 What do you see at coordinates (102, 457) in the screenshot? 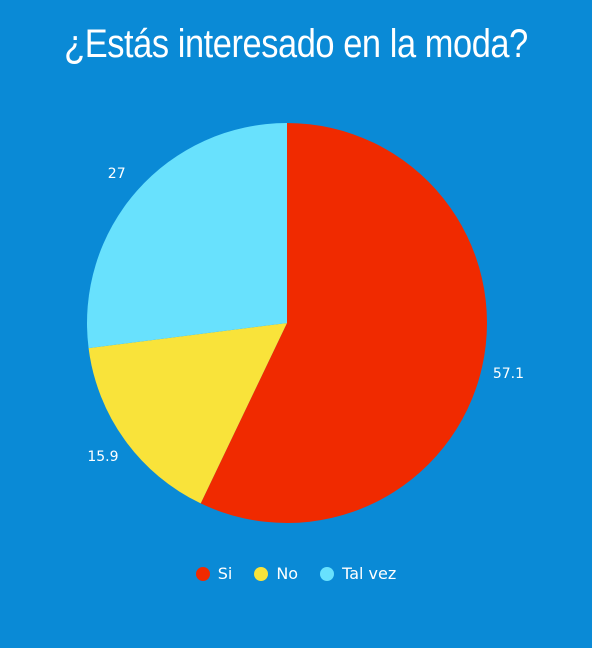
I see `data-label-no: 15.9` at bounding box center [102, 457].